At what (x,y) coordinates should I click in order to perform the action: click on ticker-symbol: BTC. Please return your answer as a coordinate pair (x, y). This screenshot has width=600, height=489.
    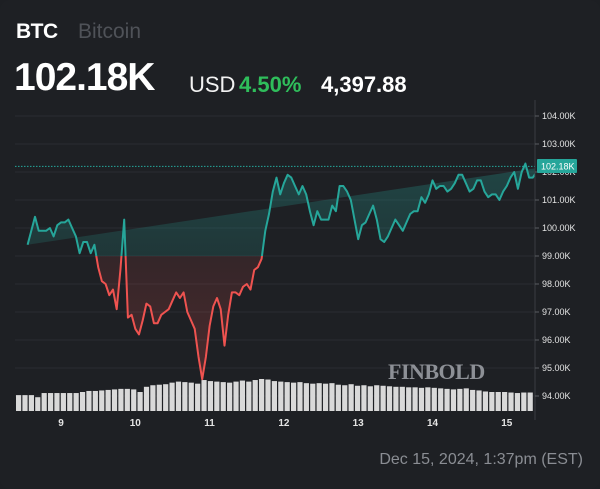
    Looking at the image, I should click on (37, 31).